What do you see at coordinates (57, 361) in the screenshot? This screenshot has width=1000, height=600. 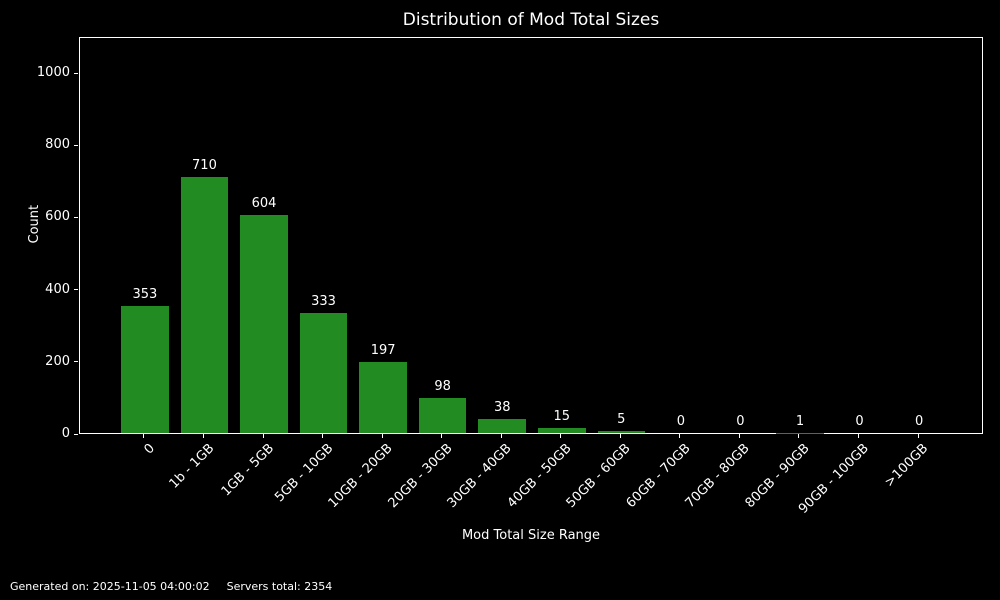 I see `y-tick-label: 200` at bounding box center [57, 361].